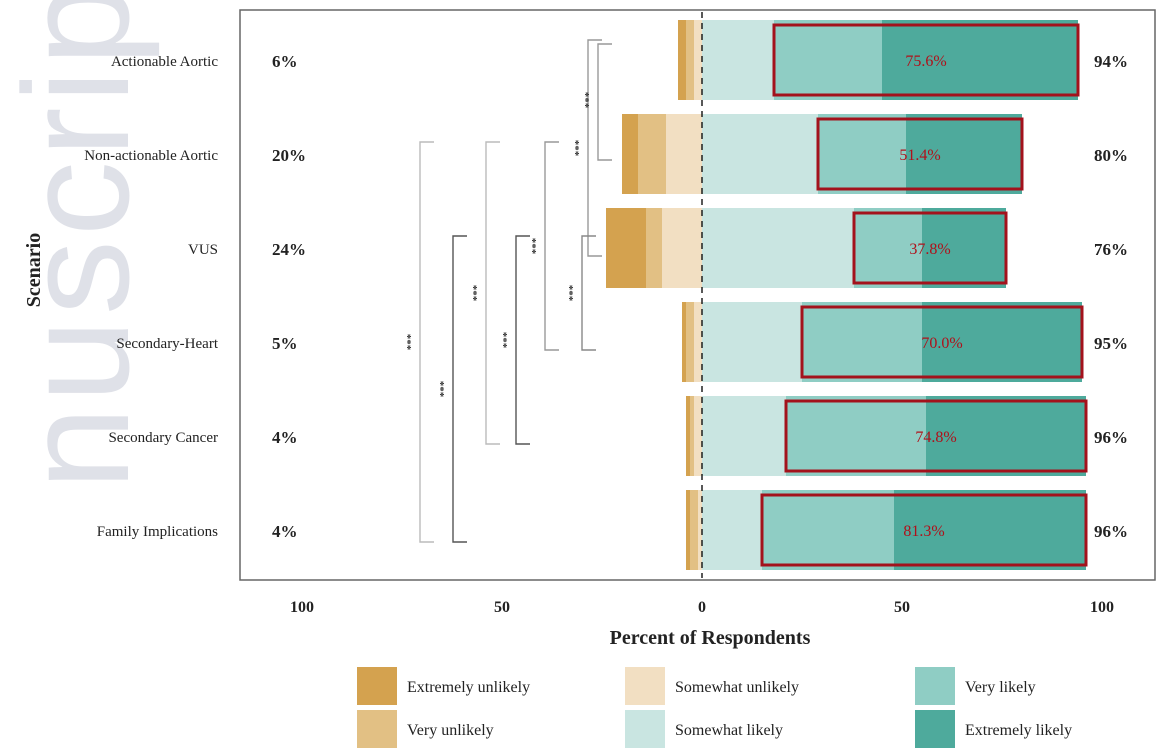  Describe the element at coordinates (688, 530) in the screenshot. I see `bar-extremely-unlikely-family-implications` at that location.